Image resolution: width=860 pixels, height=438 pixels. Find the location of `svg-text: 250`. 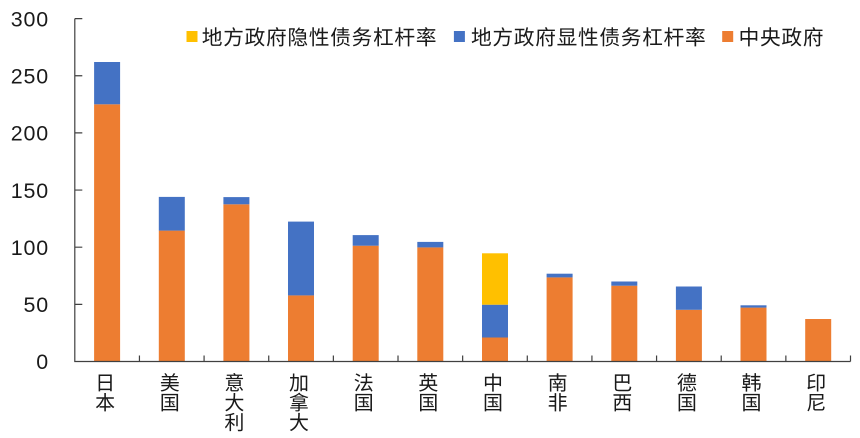

svg-text: 250 is located at coordinates (30, 77).